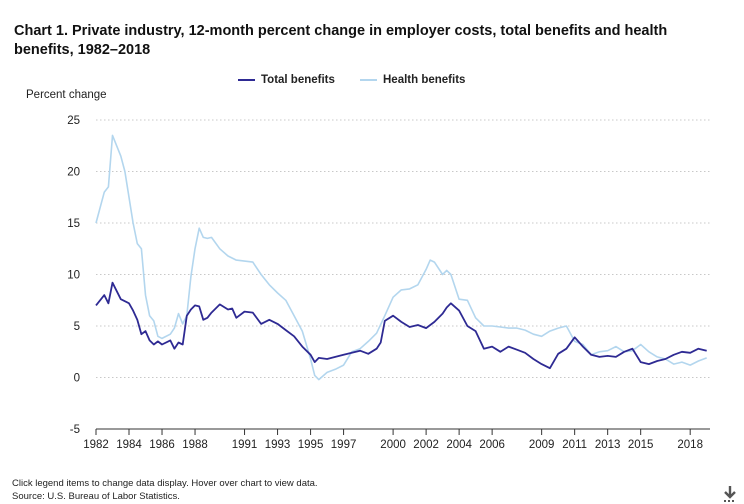 The height and width of the screenshot is (504, 744). Describe the element at coordinates (278, 445) in the screenshot. I see `x-tick-label: 1993` at that location.